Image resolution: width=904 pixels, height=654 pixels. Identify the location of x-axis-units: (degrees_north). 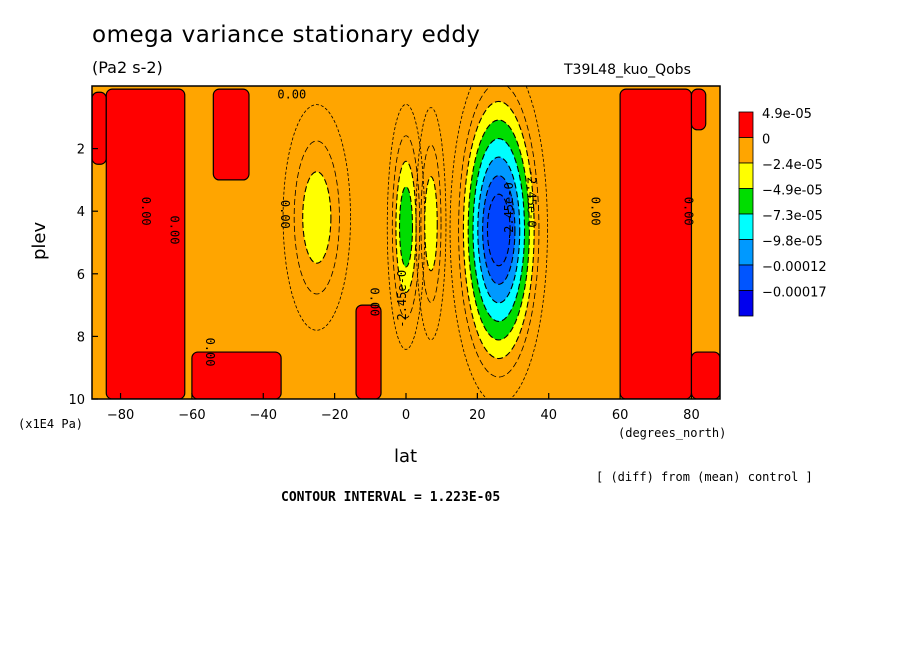
(672, 433).